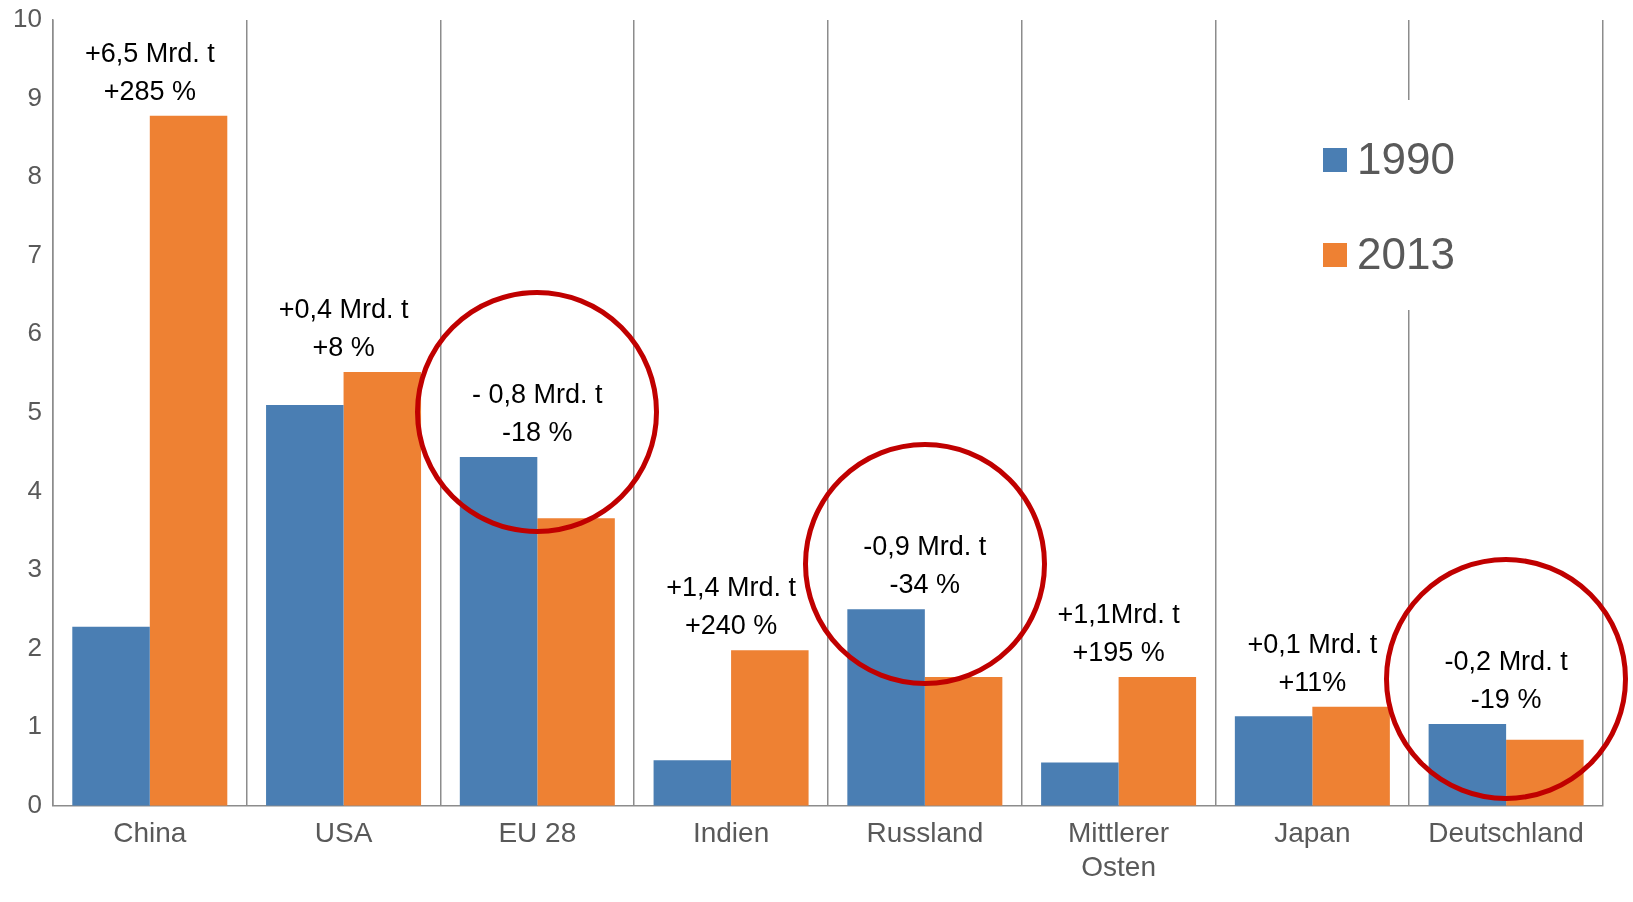 Image resolution: width=1633 pixels, height=902 pixels. Describe the element at coordinates (1312, 833) in the screenshot. I see `x-tick-label: Japan` at that location.